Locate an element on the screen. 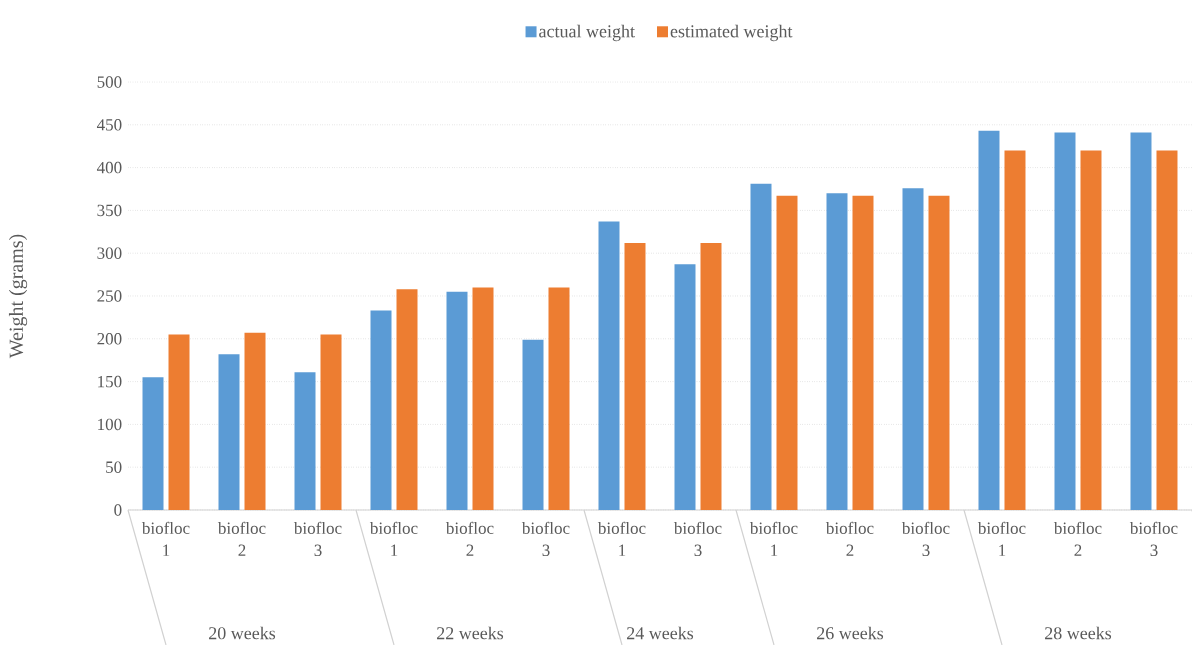  legend-label: estimated weight is located at coordinates (731, 33).